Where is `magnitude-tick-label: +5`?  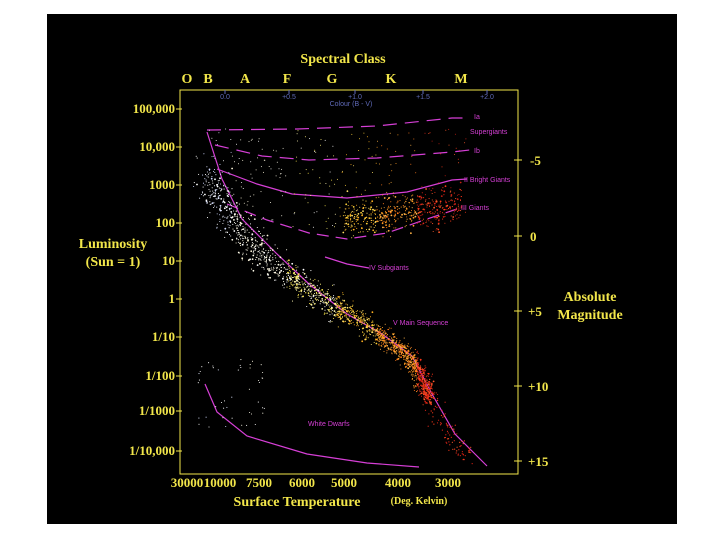 magnitude-tick-label: +5 is located at coordinates (535, 311).